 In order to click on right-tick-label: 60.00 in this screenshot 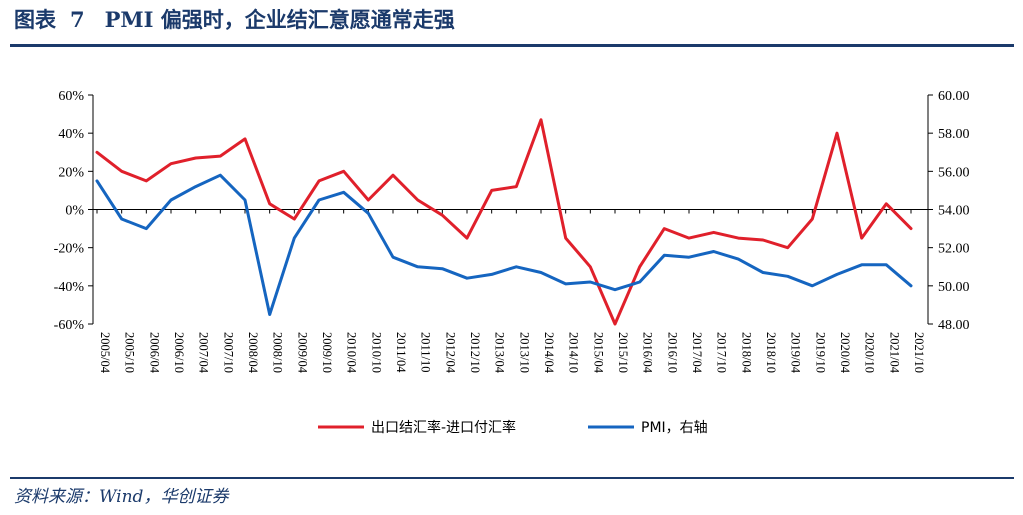, I will do `click(954, 96)`.